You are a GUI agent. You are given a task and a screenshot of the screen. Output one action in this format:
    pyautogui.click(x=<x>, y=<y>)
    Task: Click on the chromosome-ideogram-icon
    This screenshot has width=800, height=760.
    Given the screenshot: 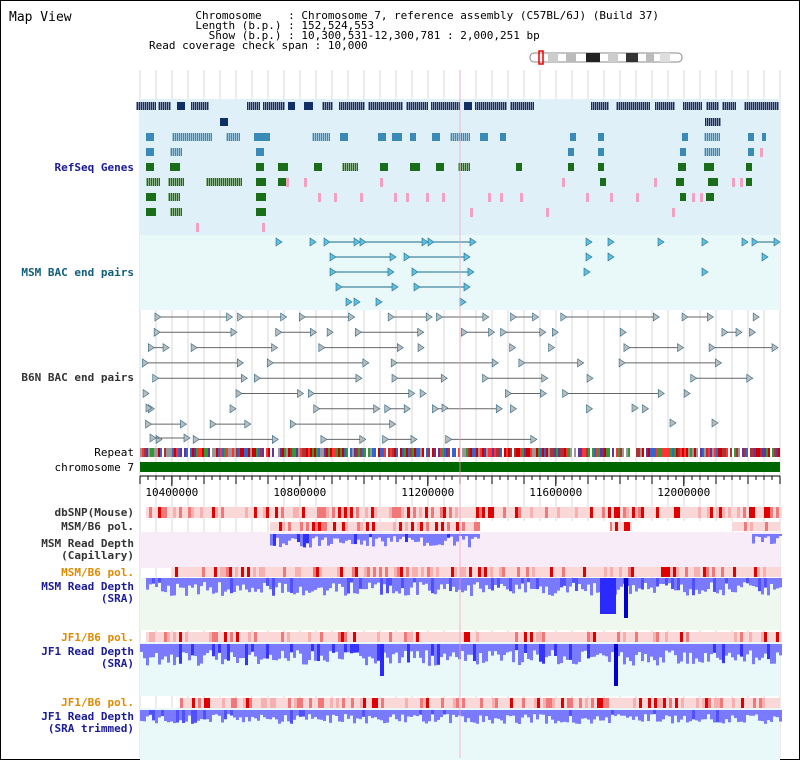 What is the action you would take?
    pyautogui.click(x=606, y=57)
    